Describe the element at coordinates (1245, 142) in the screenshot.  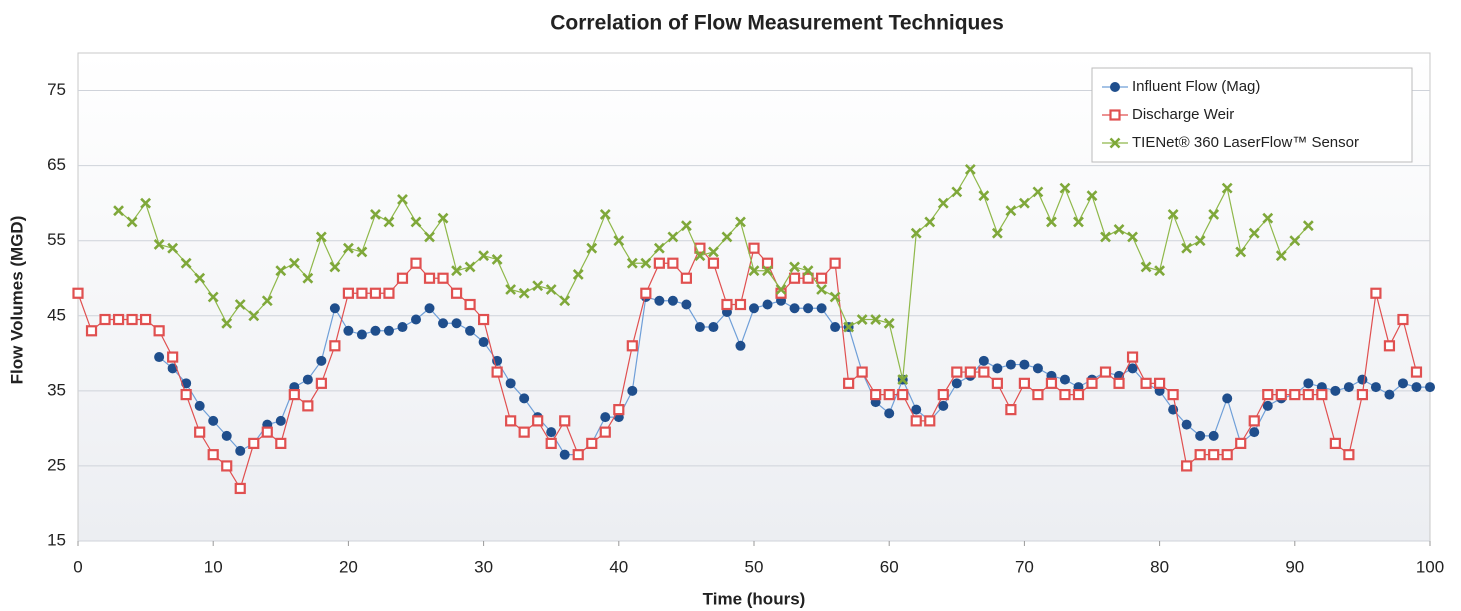
I see `legend-label: TIENet® 360 LaserFlow™ Sensor` at that location.